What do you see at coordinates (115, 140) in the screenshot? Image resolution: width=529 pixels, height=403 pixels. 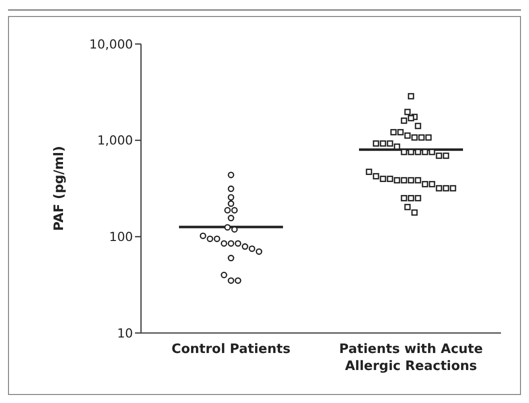 I see `y-tick-label: 1,000` at bounding box center [115, 140].